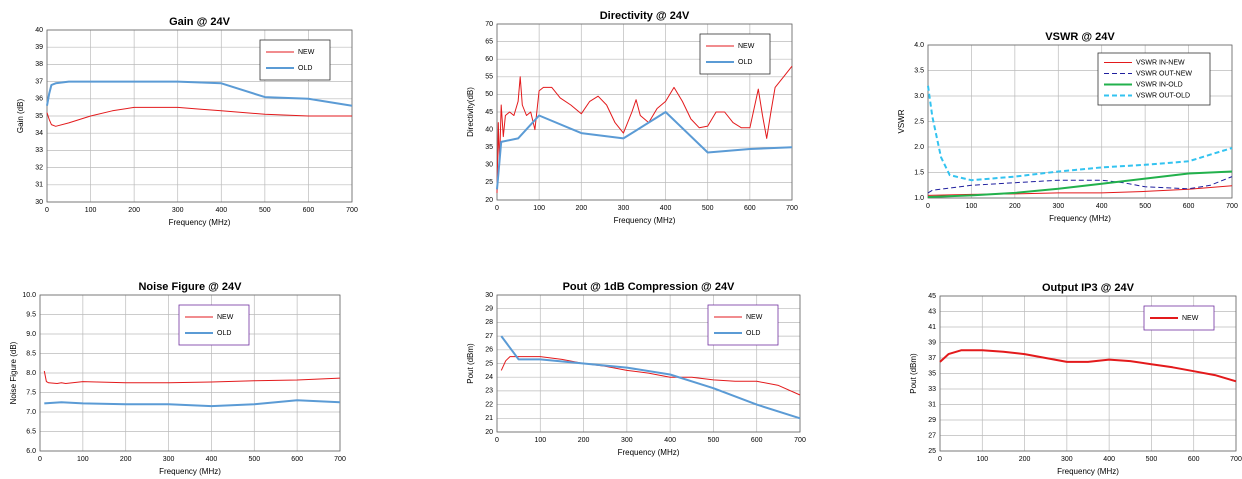 Image resolution: width=1242 pixels, height=479 pixels. What do you see at coordinates (29, 295) in the screenshot?
I see `y-tick-label: 10.0` at bounding box center [29, 295].